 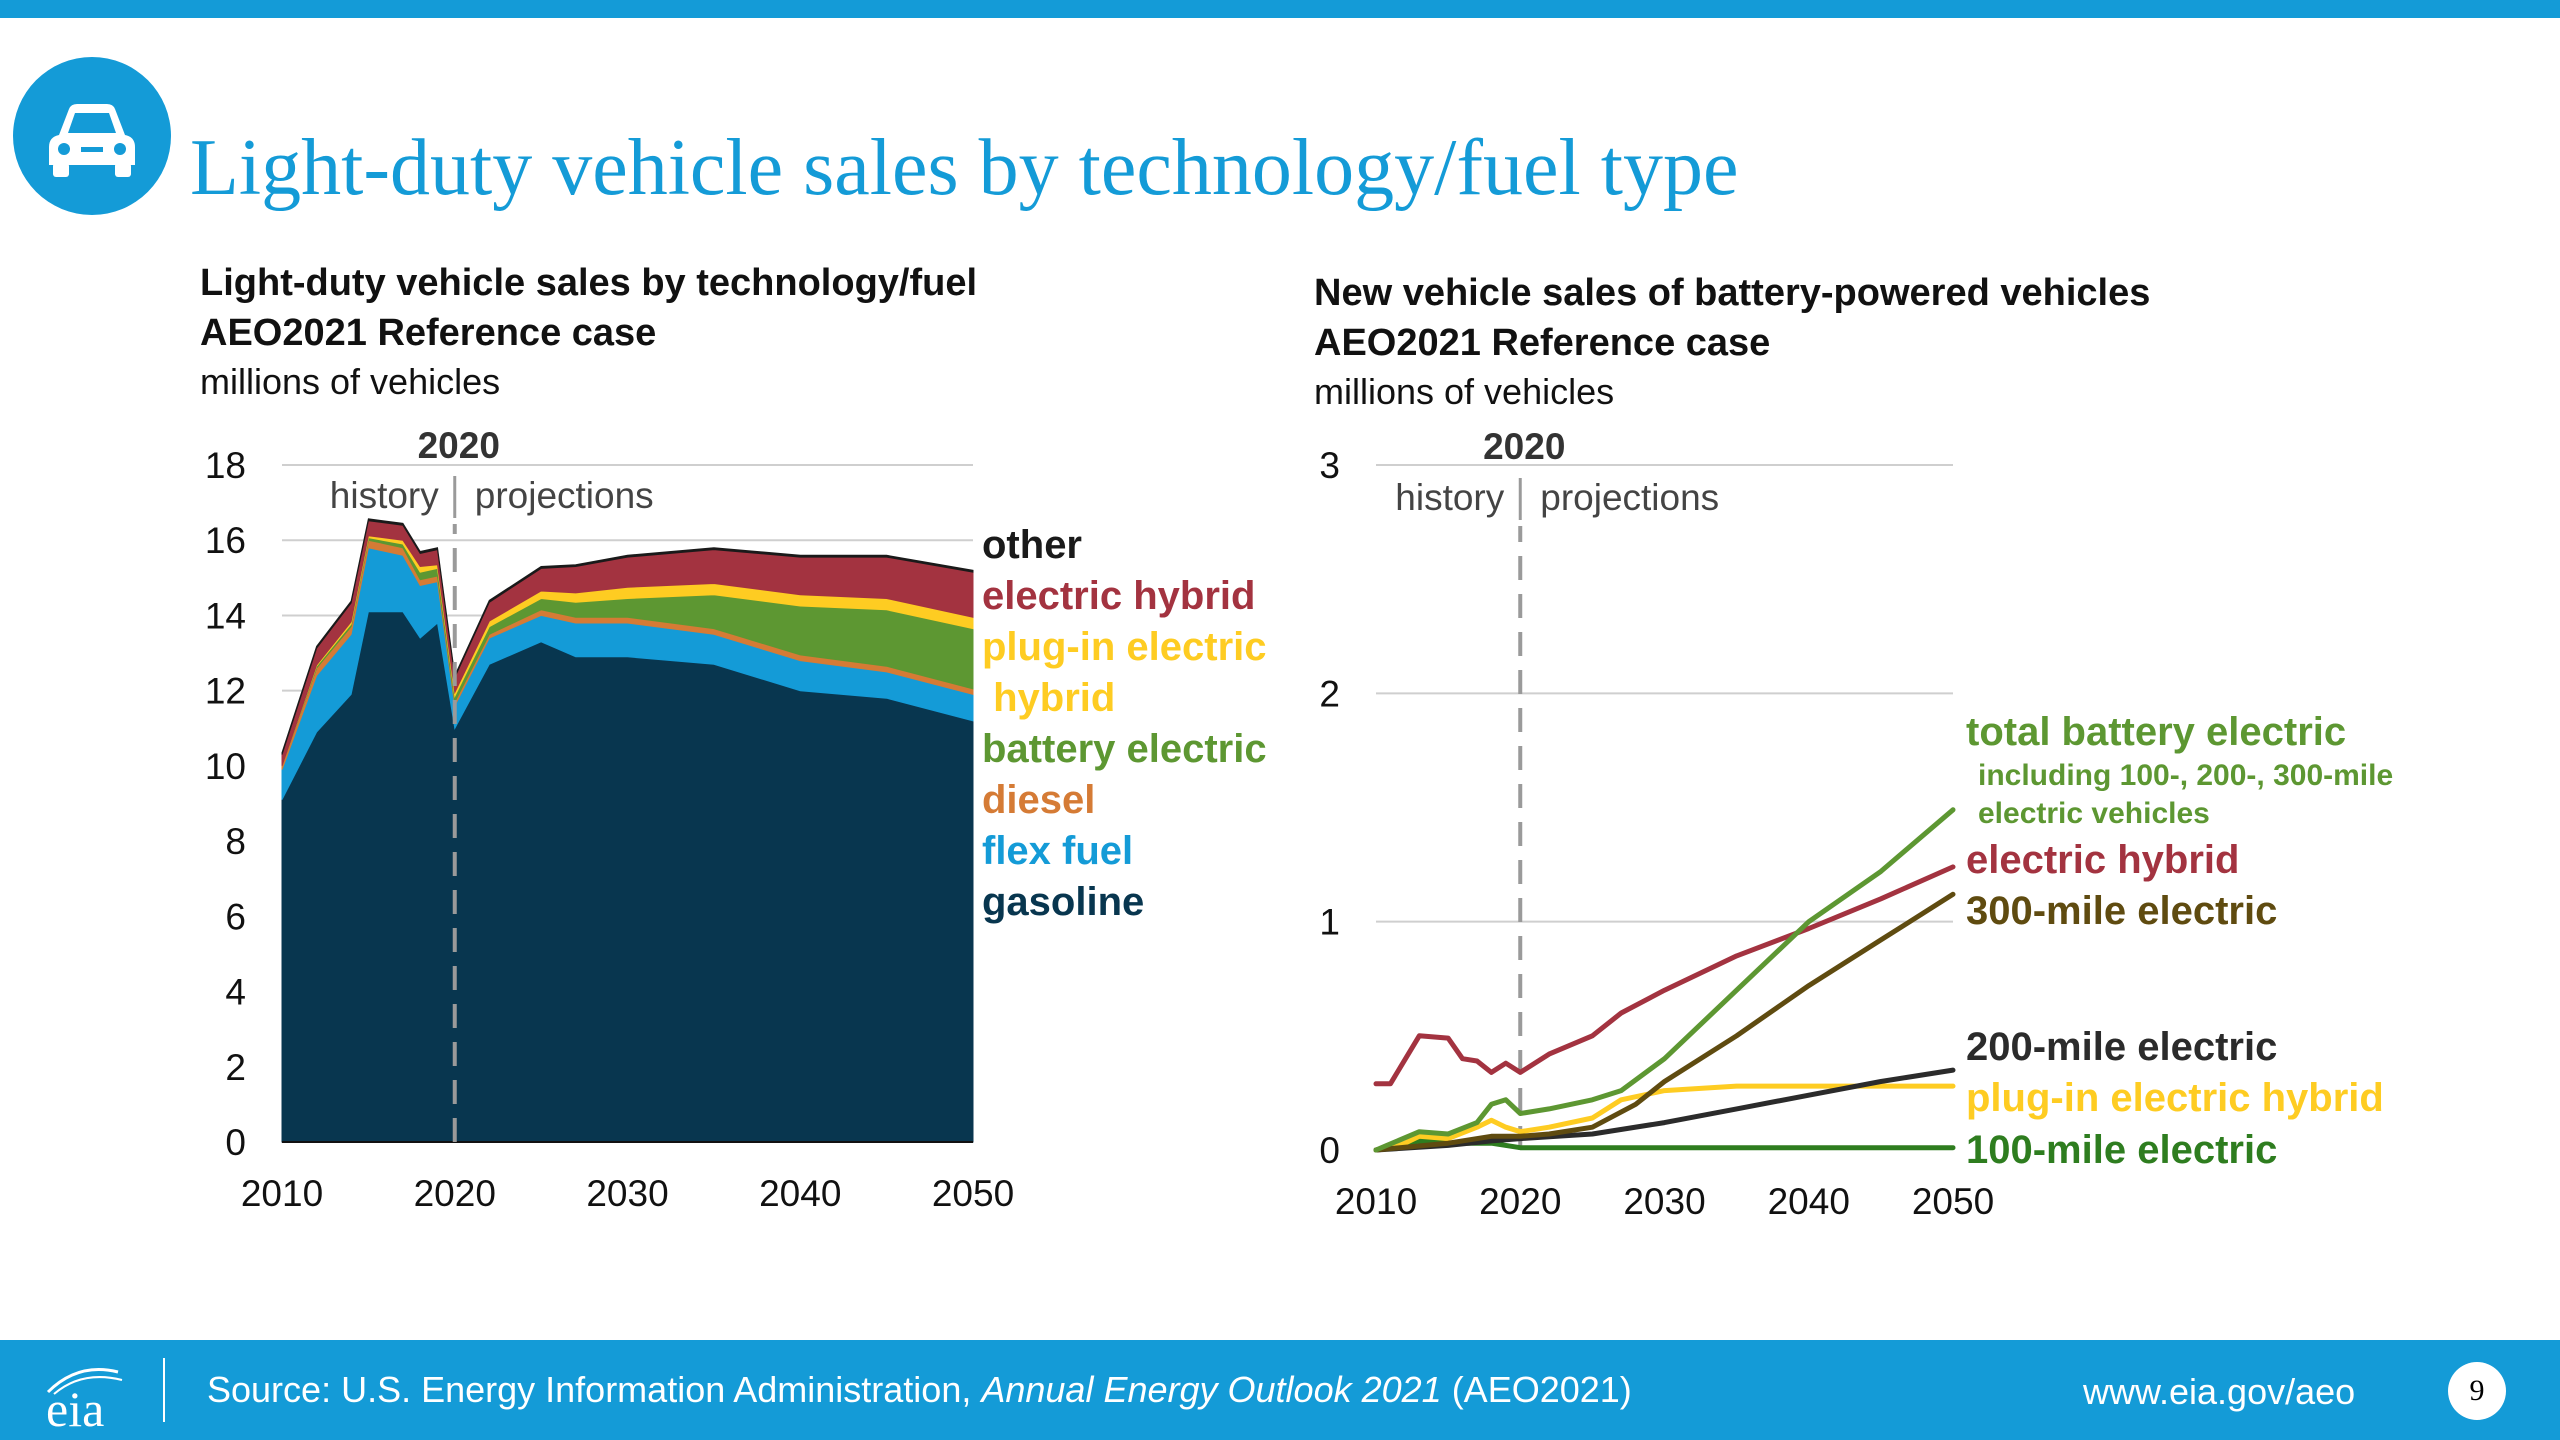 I want to click on right-y-tick-label: 2, so click(x=1329, y=693).